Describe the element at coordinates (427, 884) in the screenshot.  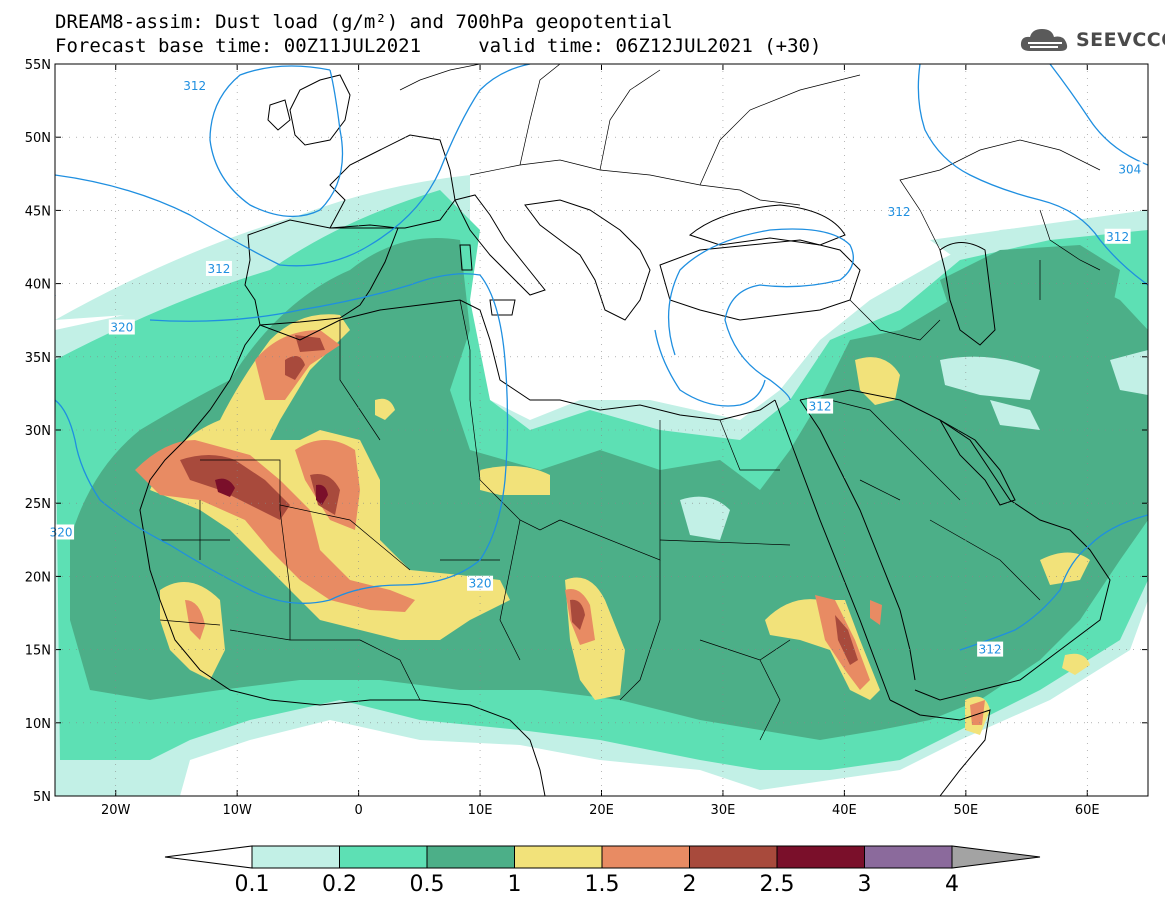
I see `colorbar-tick-label: 0.5` at that location.